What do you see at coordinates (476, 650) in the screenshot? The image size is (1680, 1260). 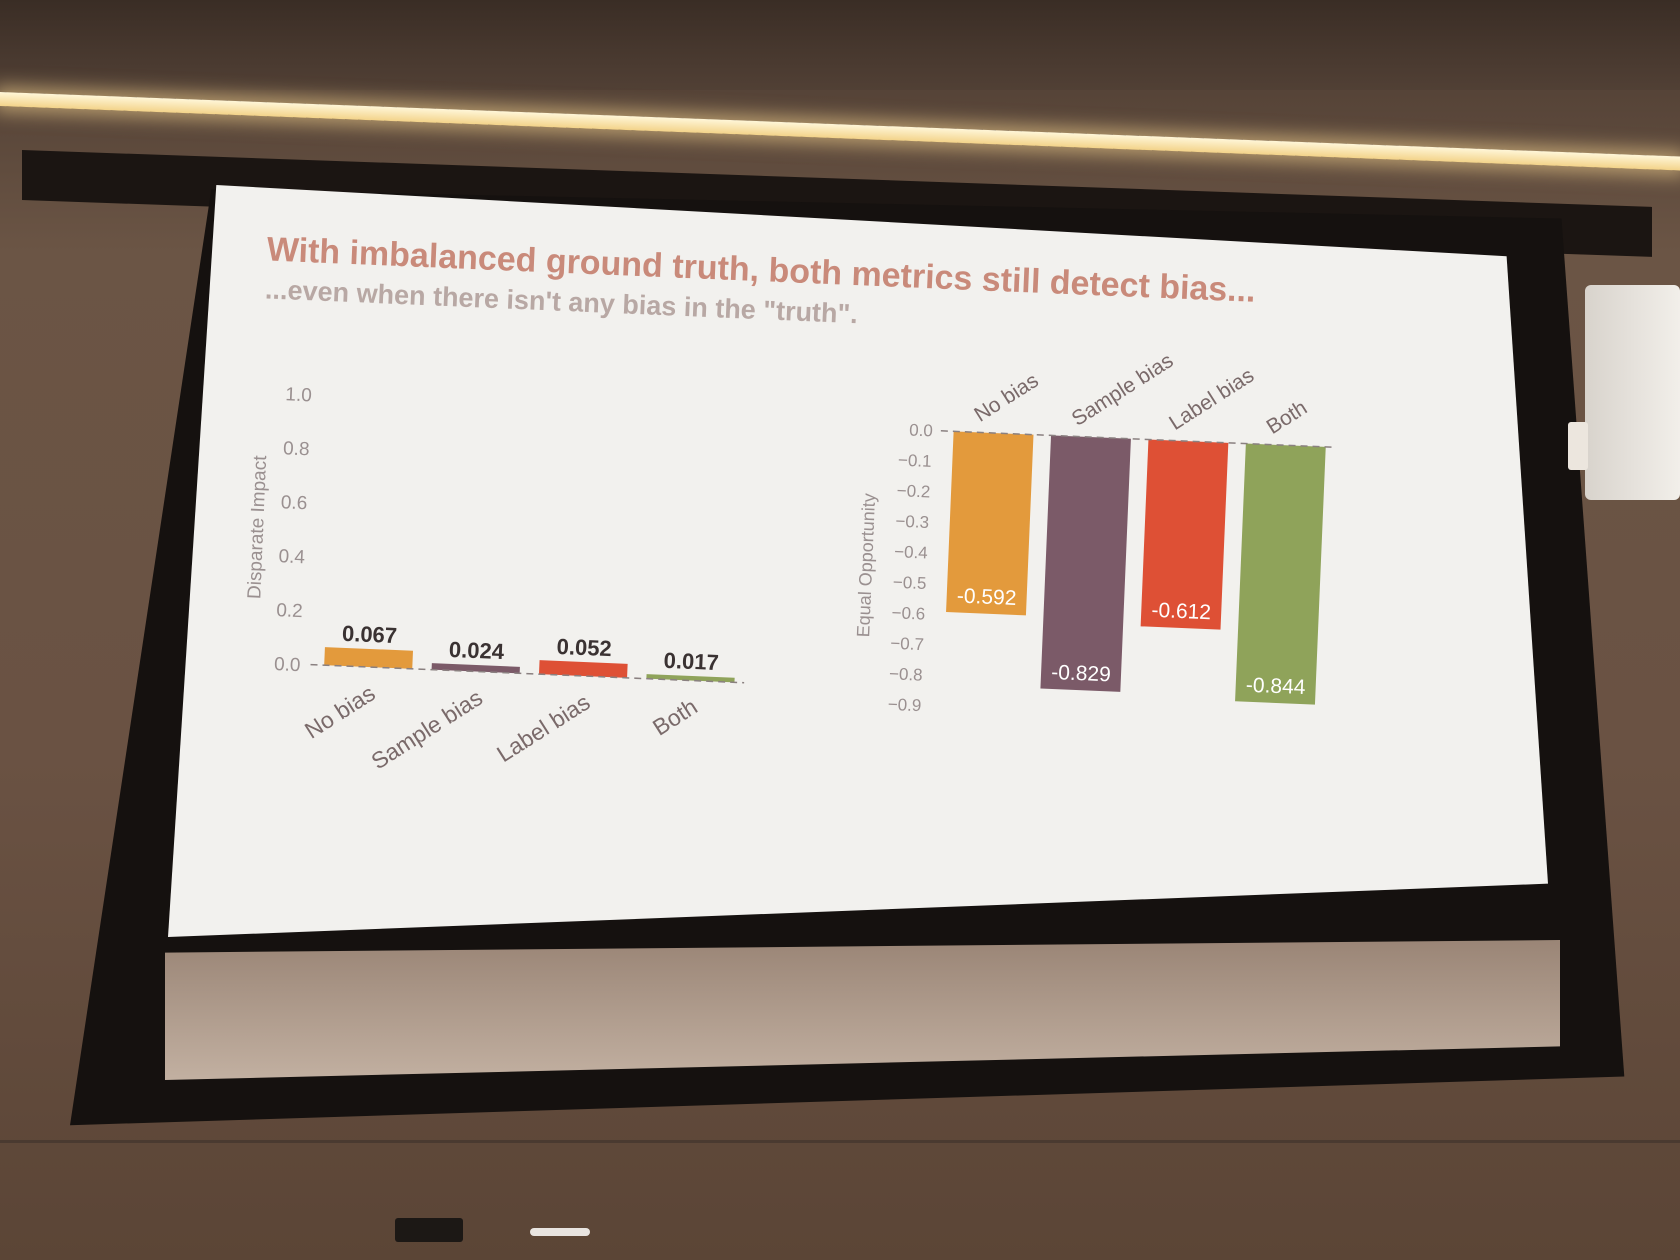 I see `data-label-sample-bias: 0.024` at bounding box center [476, 650].